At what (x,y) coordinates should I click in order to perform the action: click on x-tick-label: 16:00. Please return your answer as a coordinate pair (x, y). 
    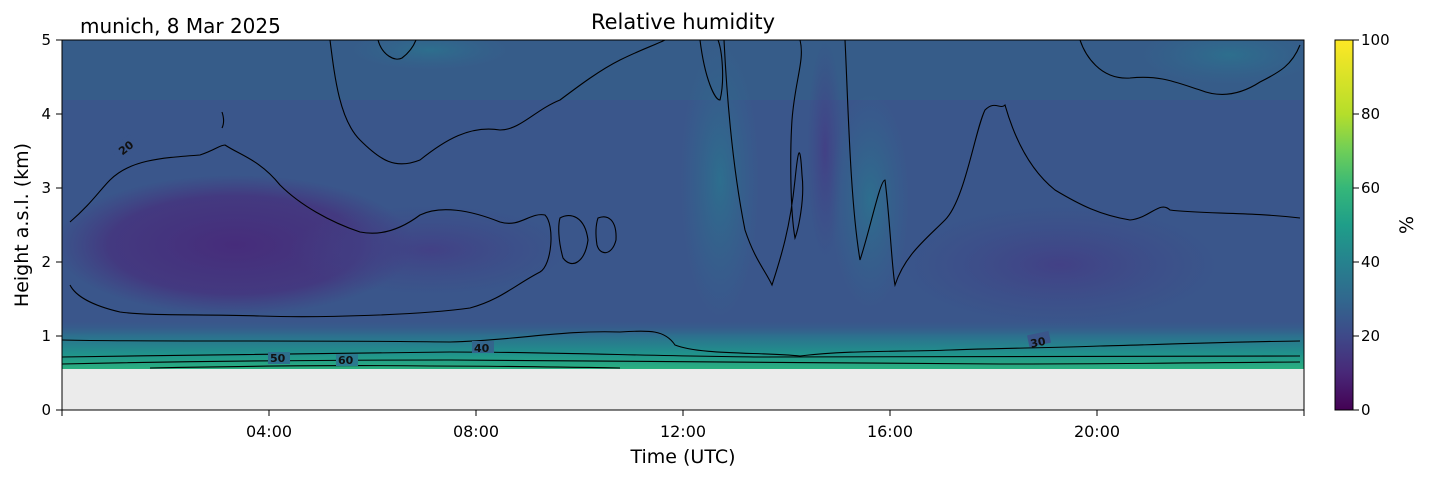
    Looking at the image, I should click on (890, 431).